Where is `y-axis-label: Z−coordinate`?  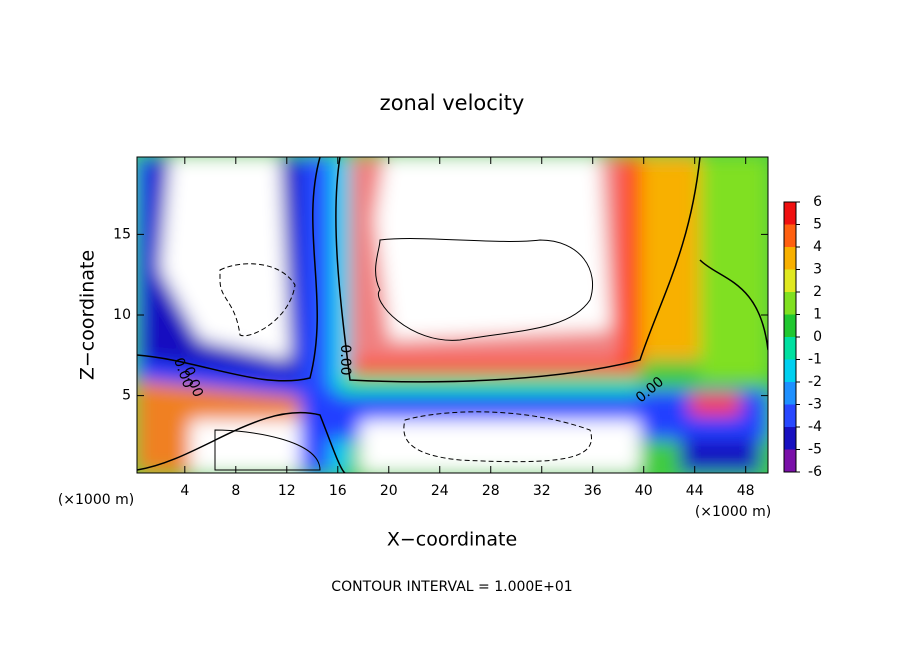 y-axis-label: Z−coordinate is located at coordinates (88, 315).